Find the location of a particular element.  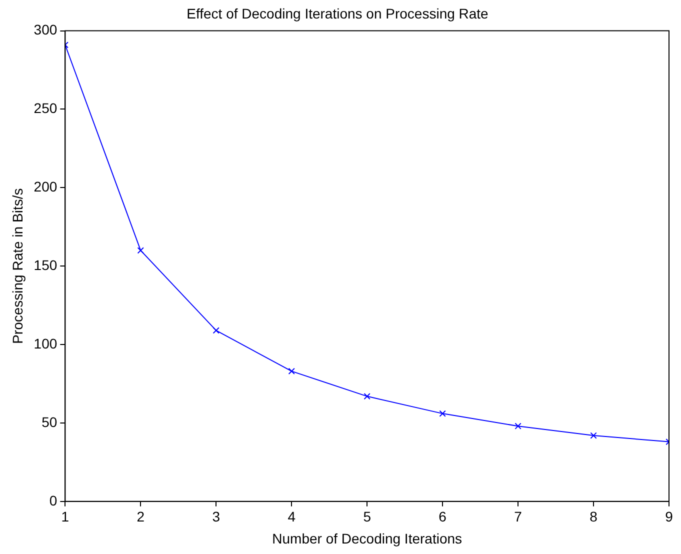

y-axis-title: Processing Rate in Bits/s is located at coordinates (17, 266).